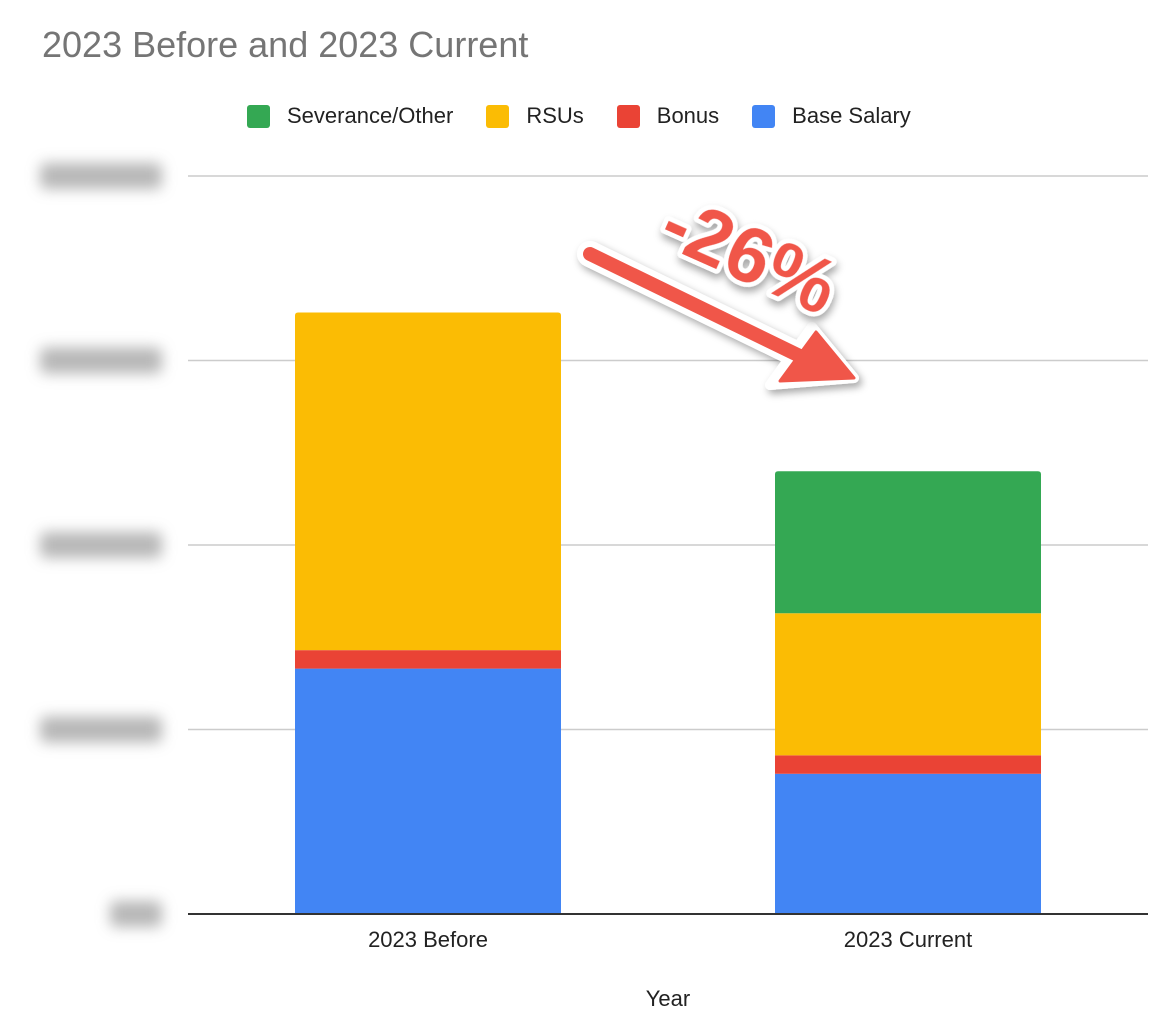 This screenshot has width=1168, height=1026. What do you see at coordinates (555, 115) in the screenshot?
I see `legend-label: RSUs` at bounding box center [555, 115].